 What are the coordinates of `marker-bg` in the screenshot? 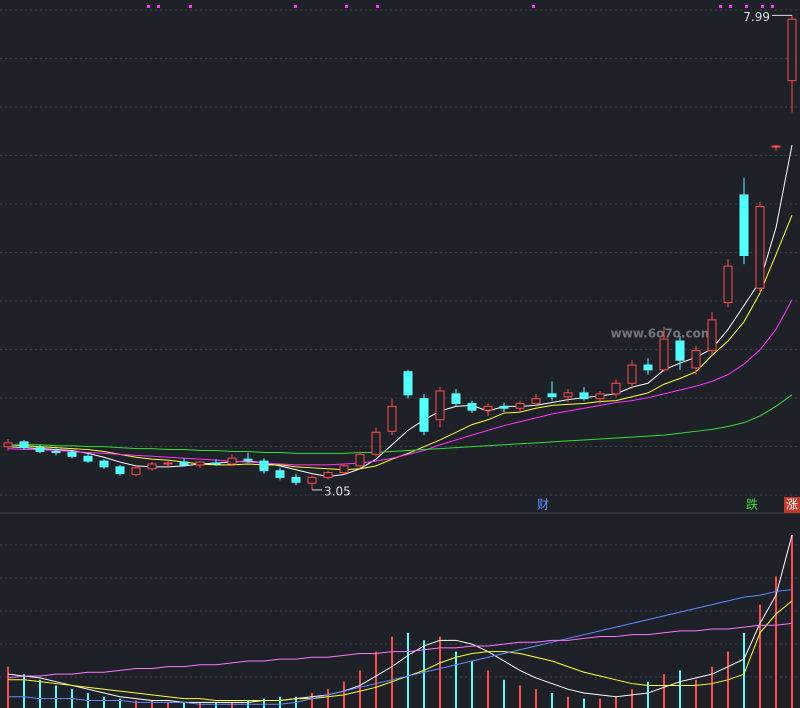 It's located at (792, 505).